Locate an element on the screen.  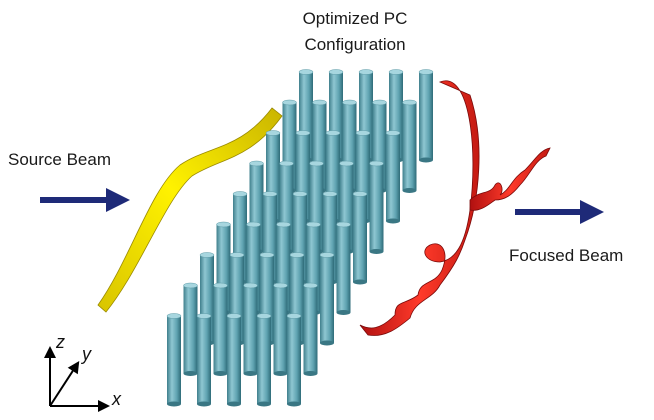
title: Optimized PC is located at coordinates (355, 18).